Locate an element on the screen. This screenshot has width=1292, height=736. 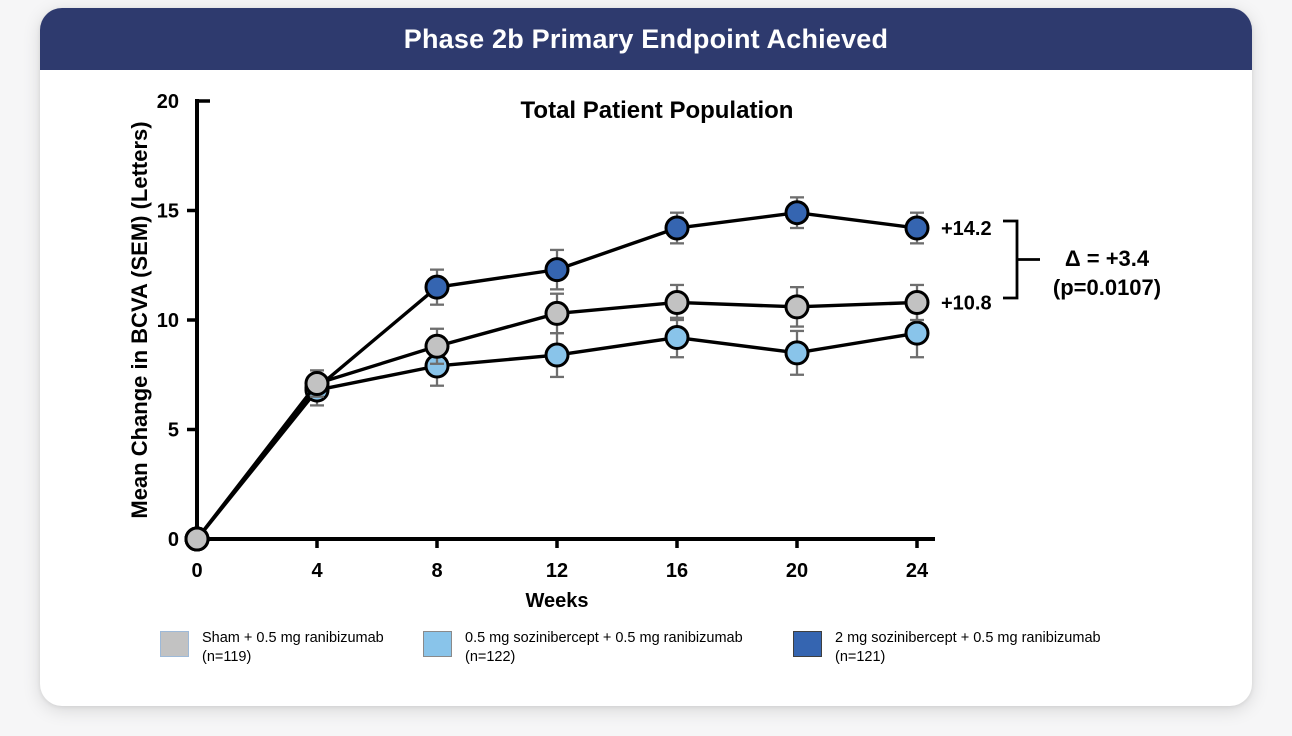
x-tick-label: 12 is located at coordinates (557, 571).